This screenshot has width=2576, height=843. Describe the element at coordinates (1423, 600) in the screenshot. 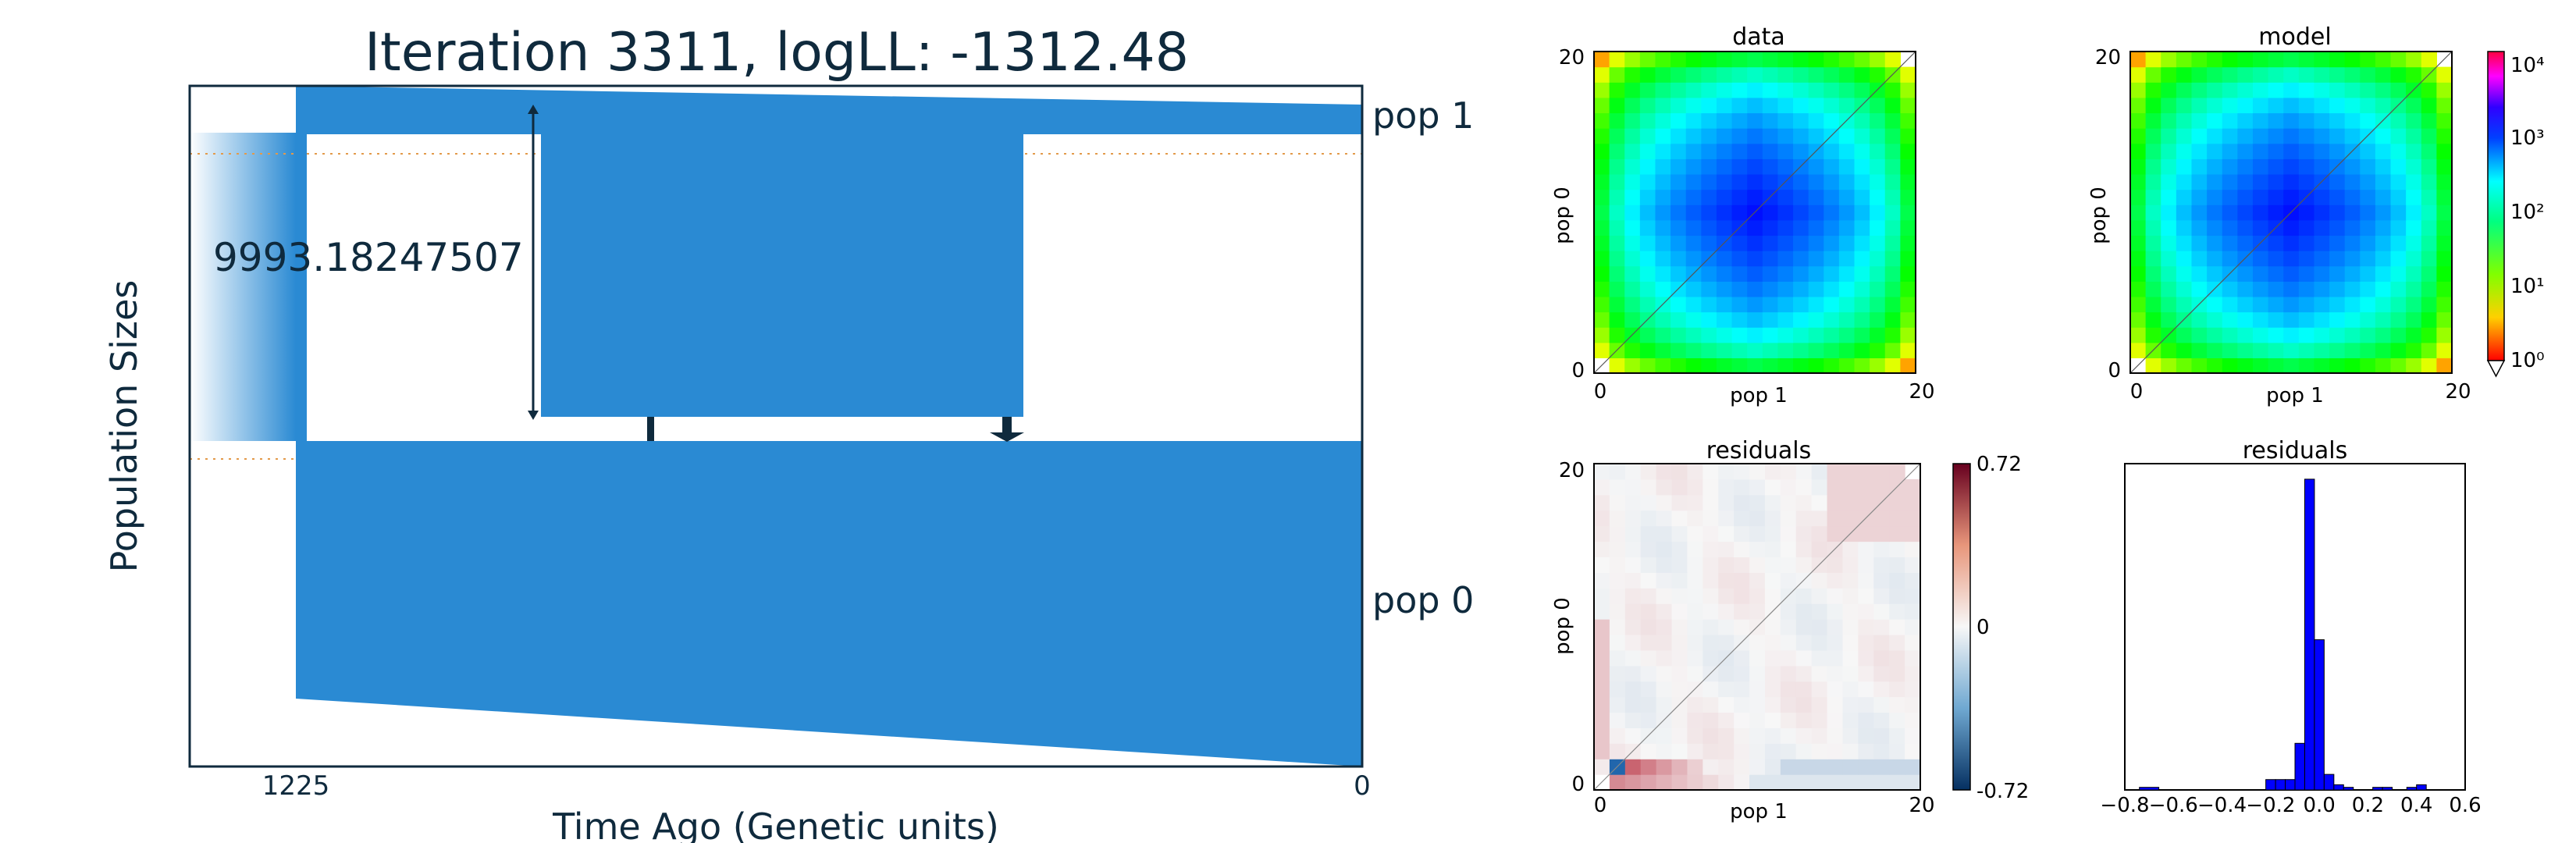

I see `pop0-label: pop 0` at that location.